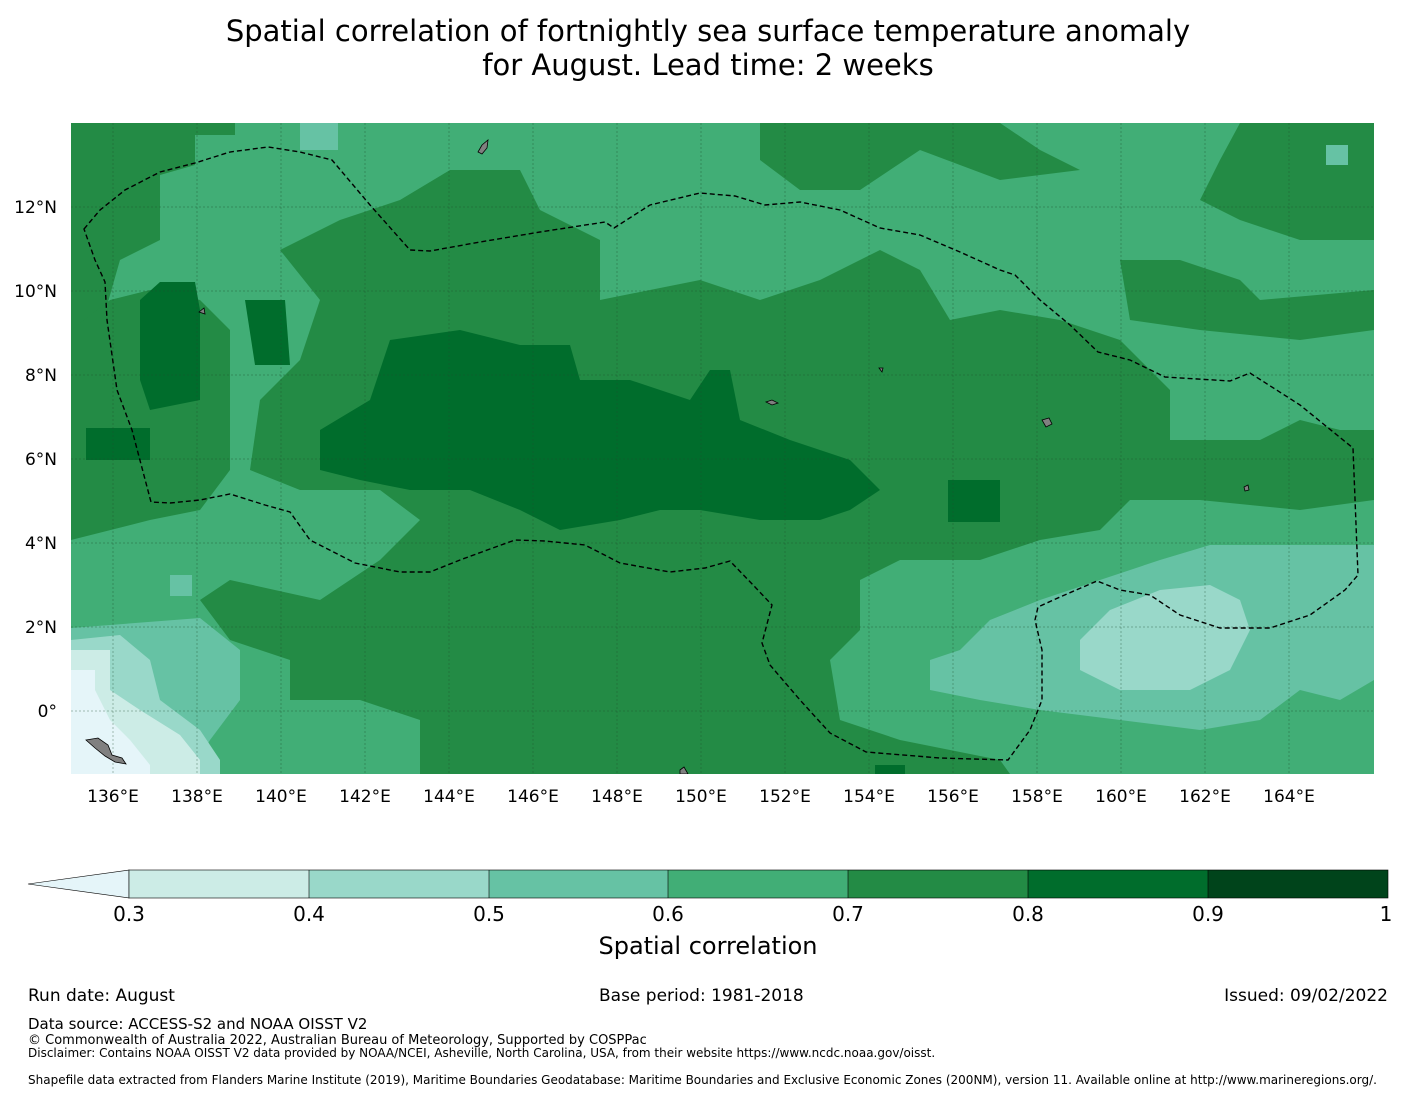  What do you see at coordinates (202, 311) in the screenshot?
I see `island-ulithi` at bounding box center [202, 311].